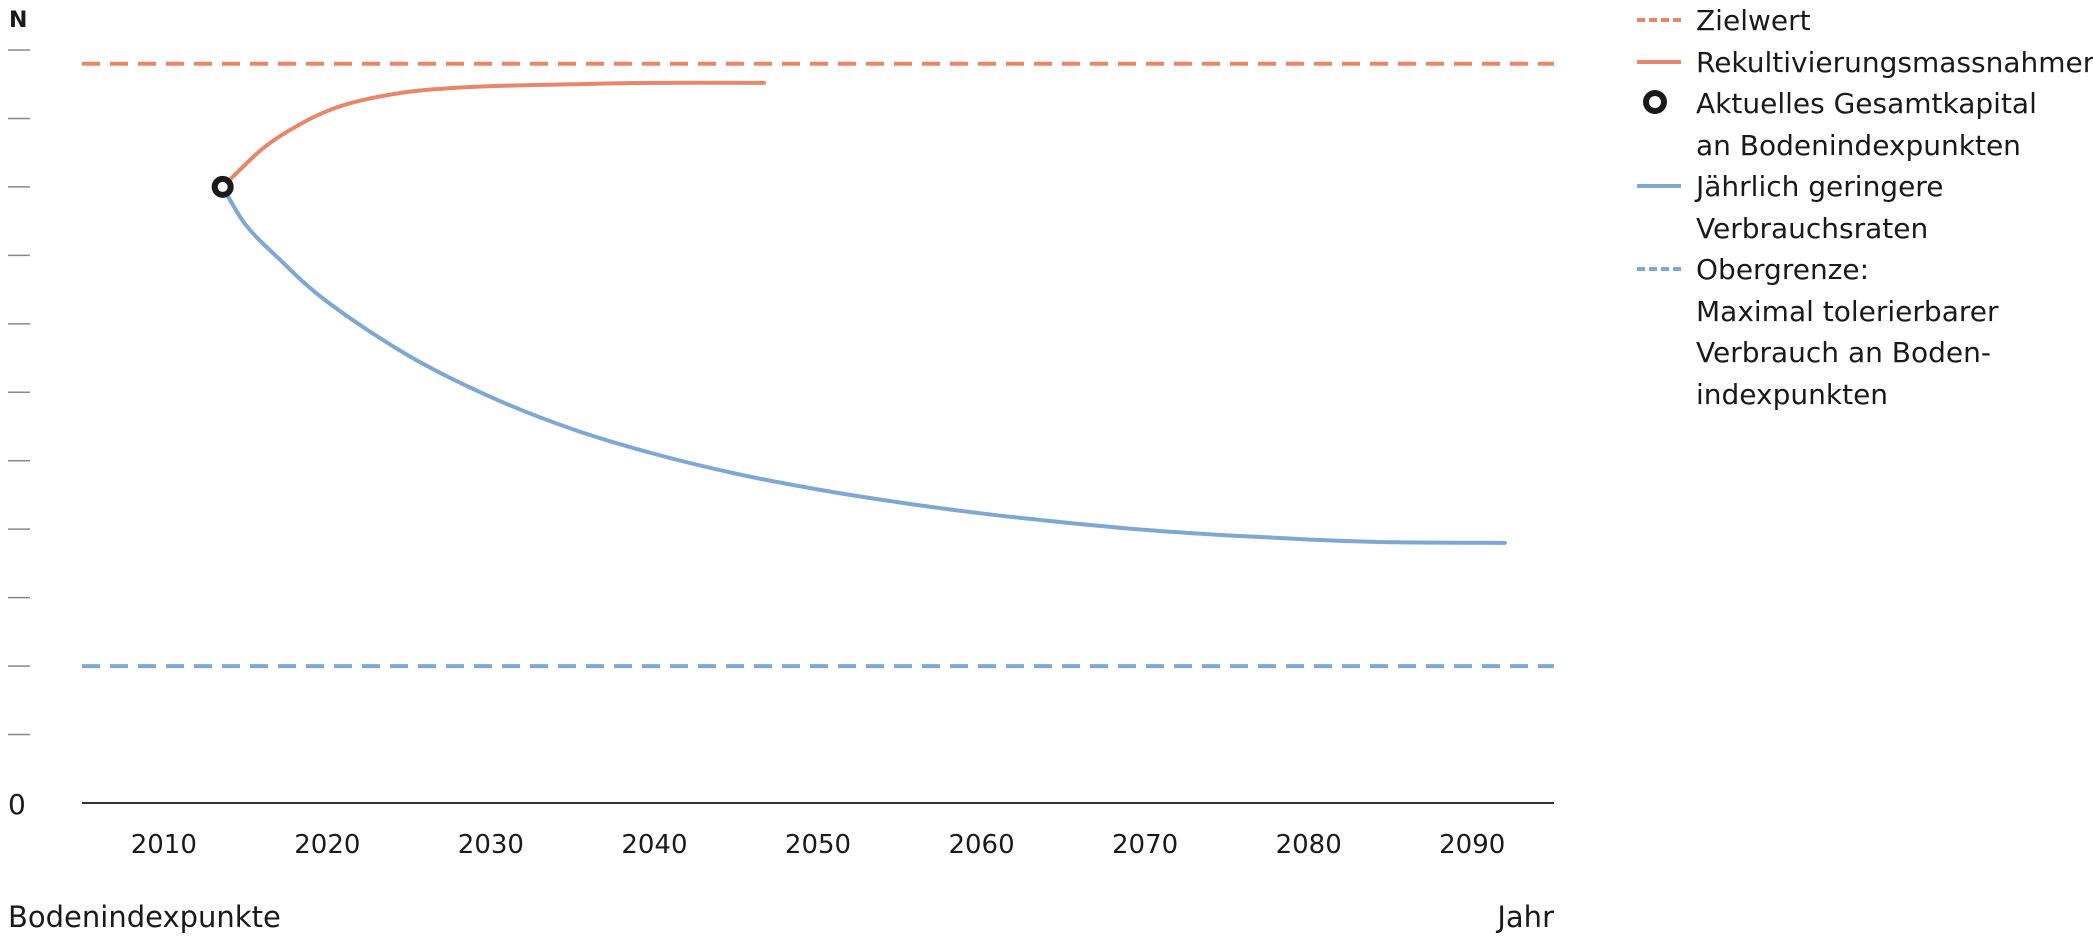 The width and height of the screenshot is (2093, 941). What do you see at coordinates (1820, 207) in the screenshot?
I see `legend-label: Jährlich geringere Verbrauchsraten` at bounding box center [1820, 207].